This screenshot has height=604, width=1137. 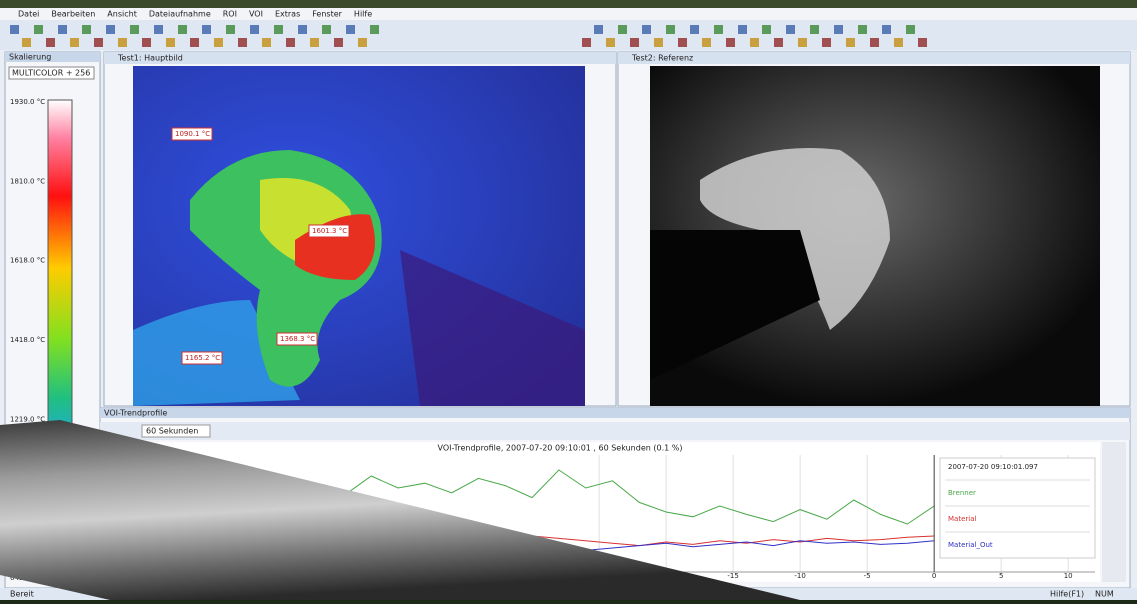 What do you see at coordinates (1067, 594) in the screenshot?
I see `status-item: Hilfe(F1)` at bounding box center [1067, 594].